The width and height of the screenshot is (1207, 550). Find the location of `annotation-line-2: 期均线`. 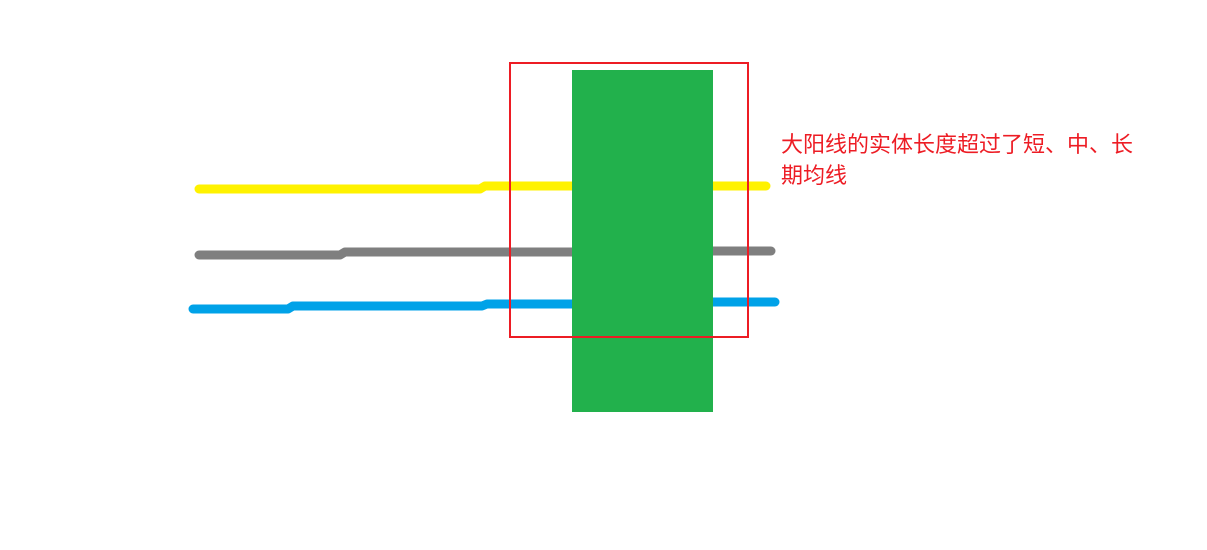

annotation-line-2: 期均线 is located at coordinates (814, 176).